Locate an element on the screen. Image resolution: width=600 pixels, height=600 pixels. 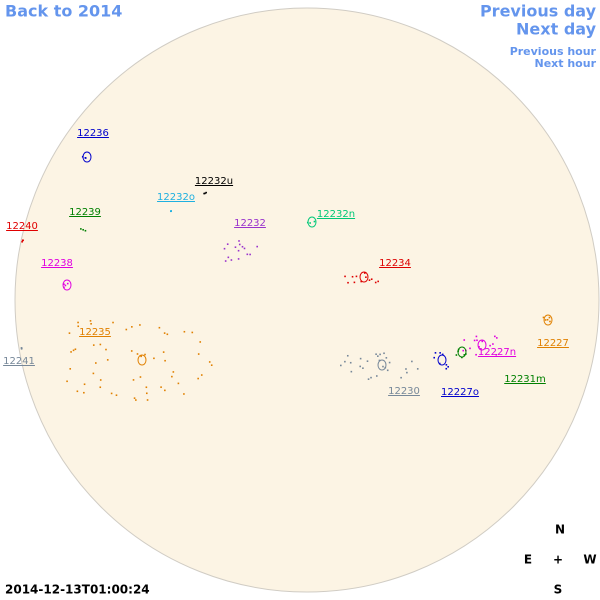
region-label: 12235 is located at coordinates (95, 332).